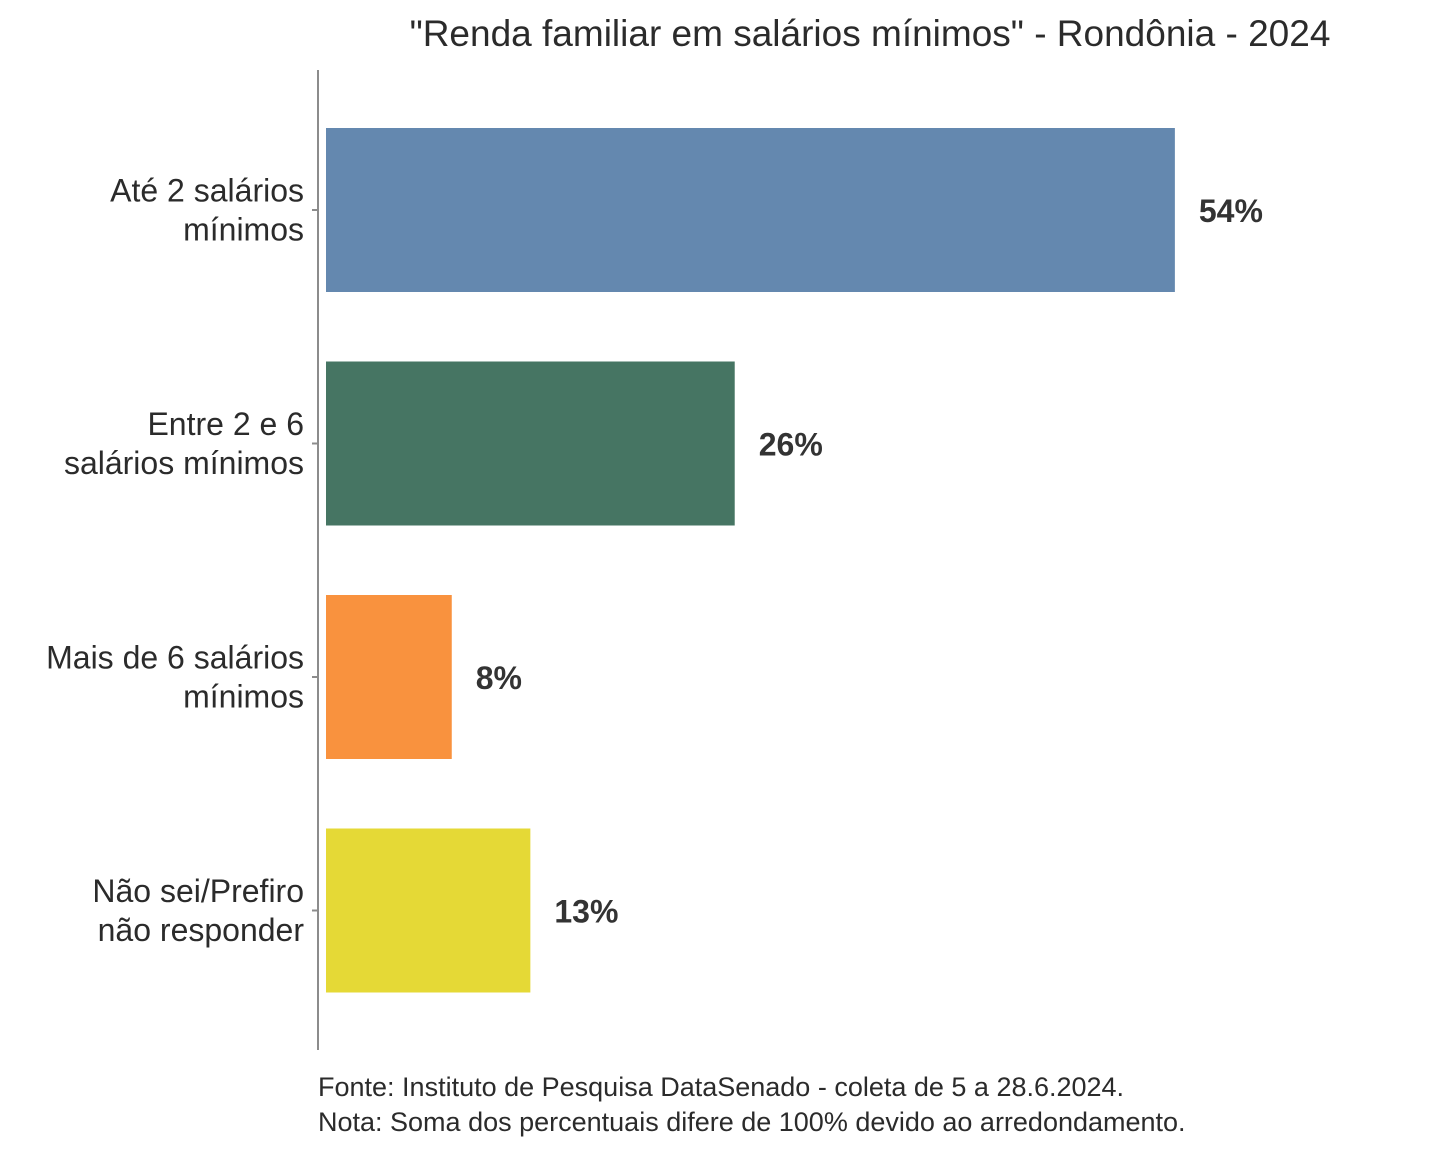 The height and width of the screenshot is (1152, 1440). Describe the element at coordinates (586, 912) in the screenshot. I see `value-label-4: 13%` at that location.